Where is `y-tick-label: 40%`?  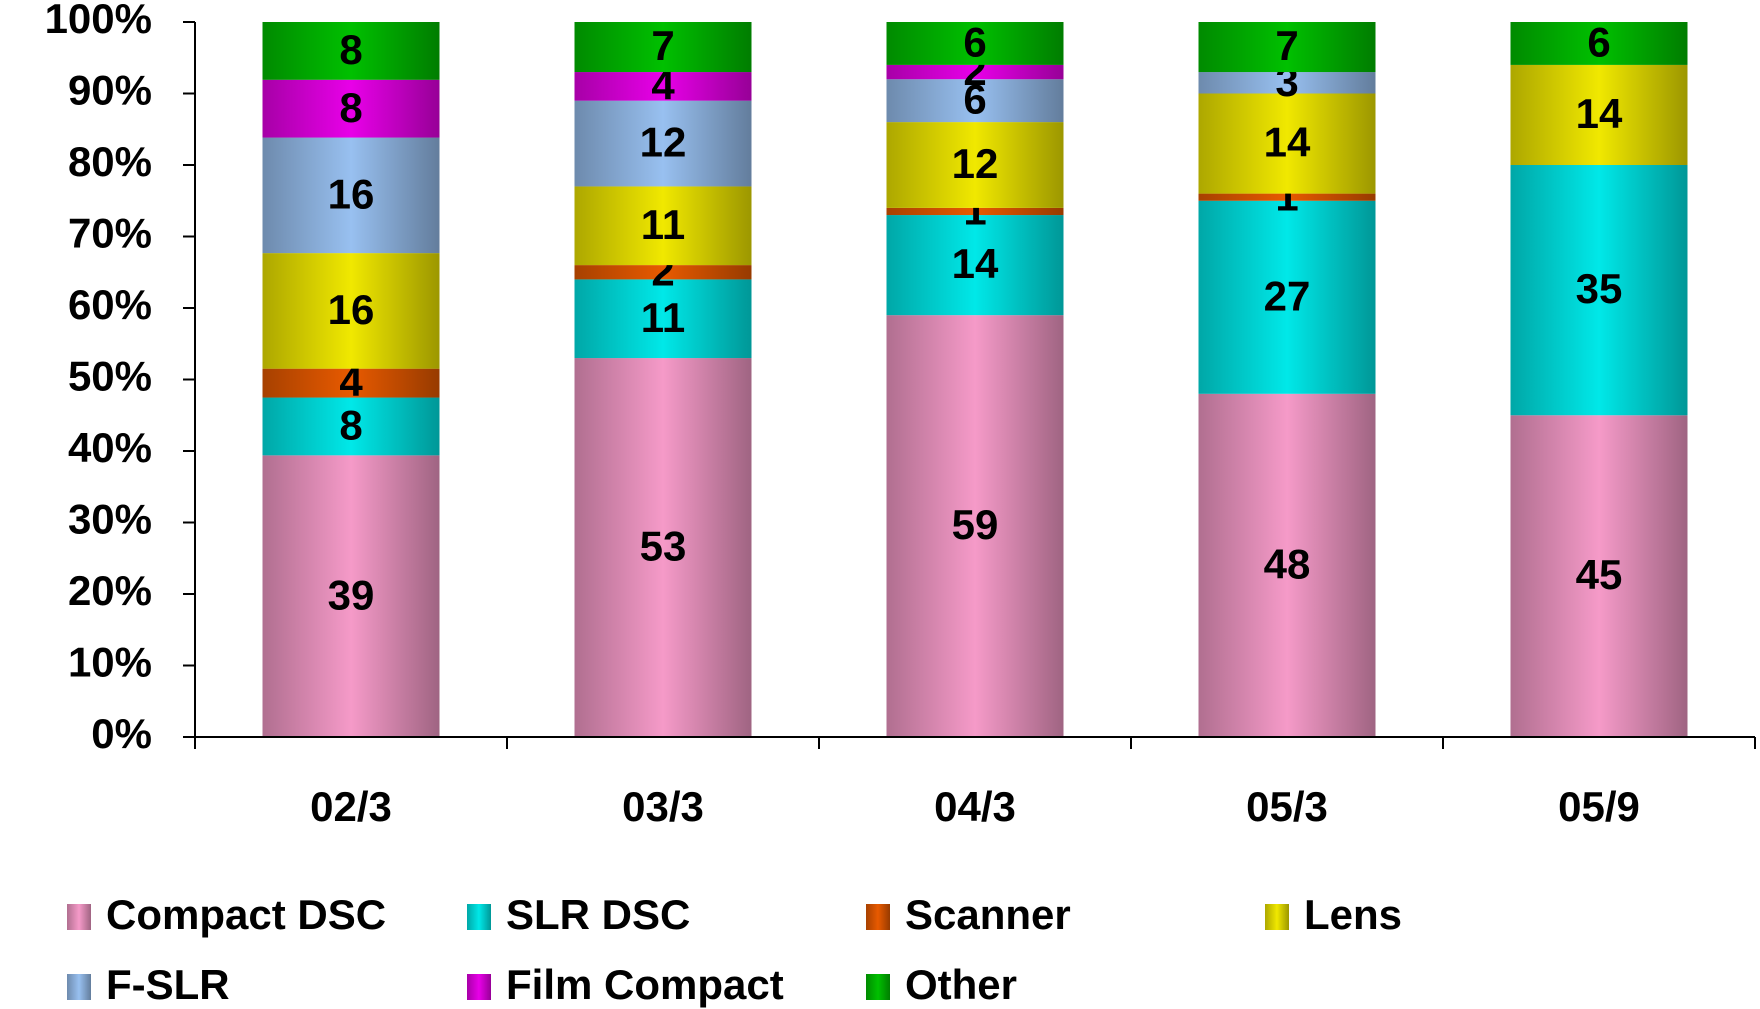 y-tick-label: 40% is located at coordinates (110, 447).